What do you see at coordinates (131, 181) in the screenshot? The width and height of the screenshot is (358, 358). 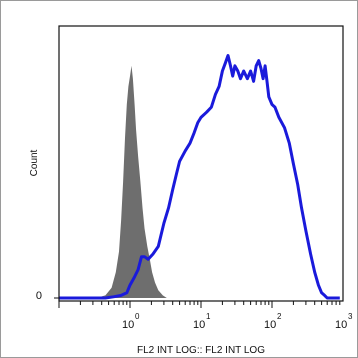 I see `series-0-filled-histogram` at bounding box center [131, 181].